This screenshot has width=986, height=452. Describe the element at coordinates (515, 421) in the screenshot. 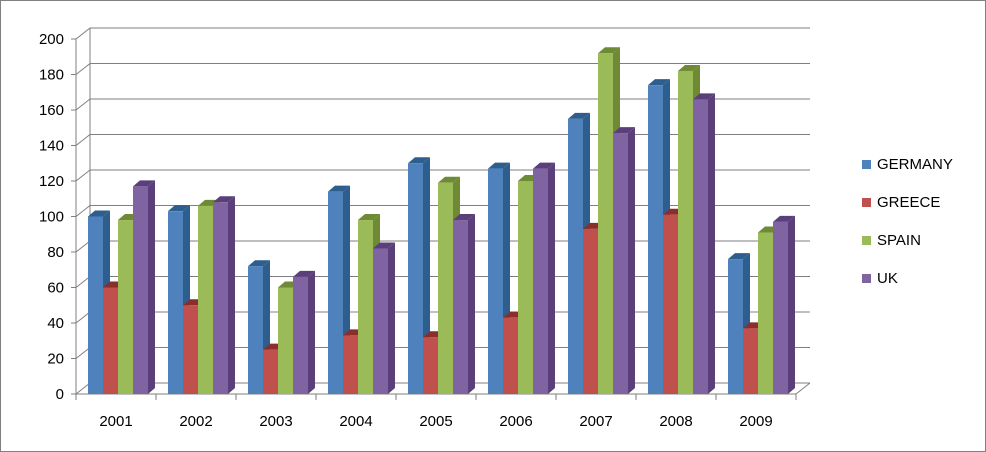

I see `x-tick-label: 2006` at that location.